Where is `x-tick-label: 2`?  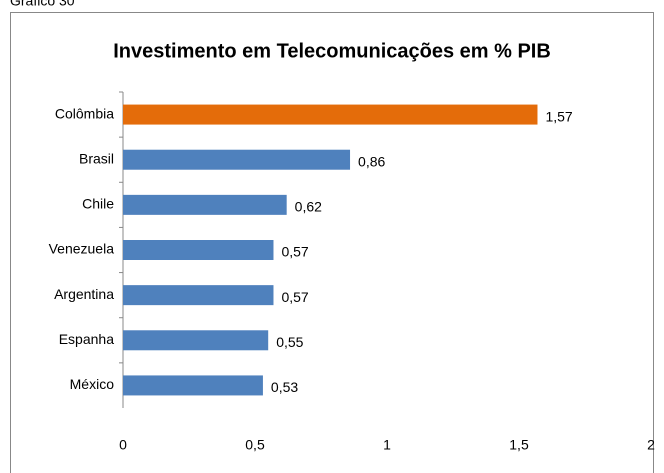 x-tick-label: 2 is located at coordinates (651, 445).